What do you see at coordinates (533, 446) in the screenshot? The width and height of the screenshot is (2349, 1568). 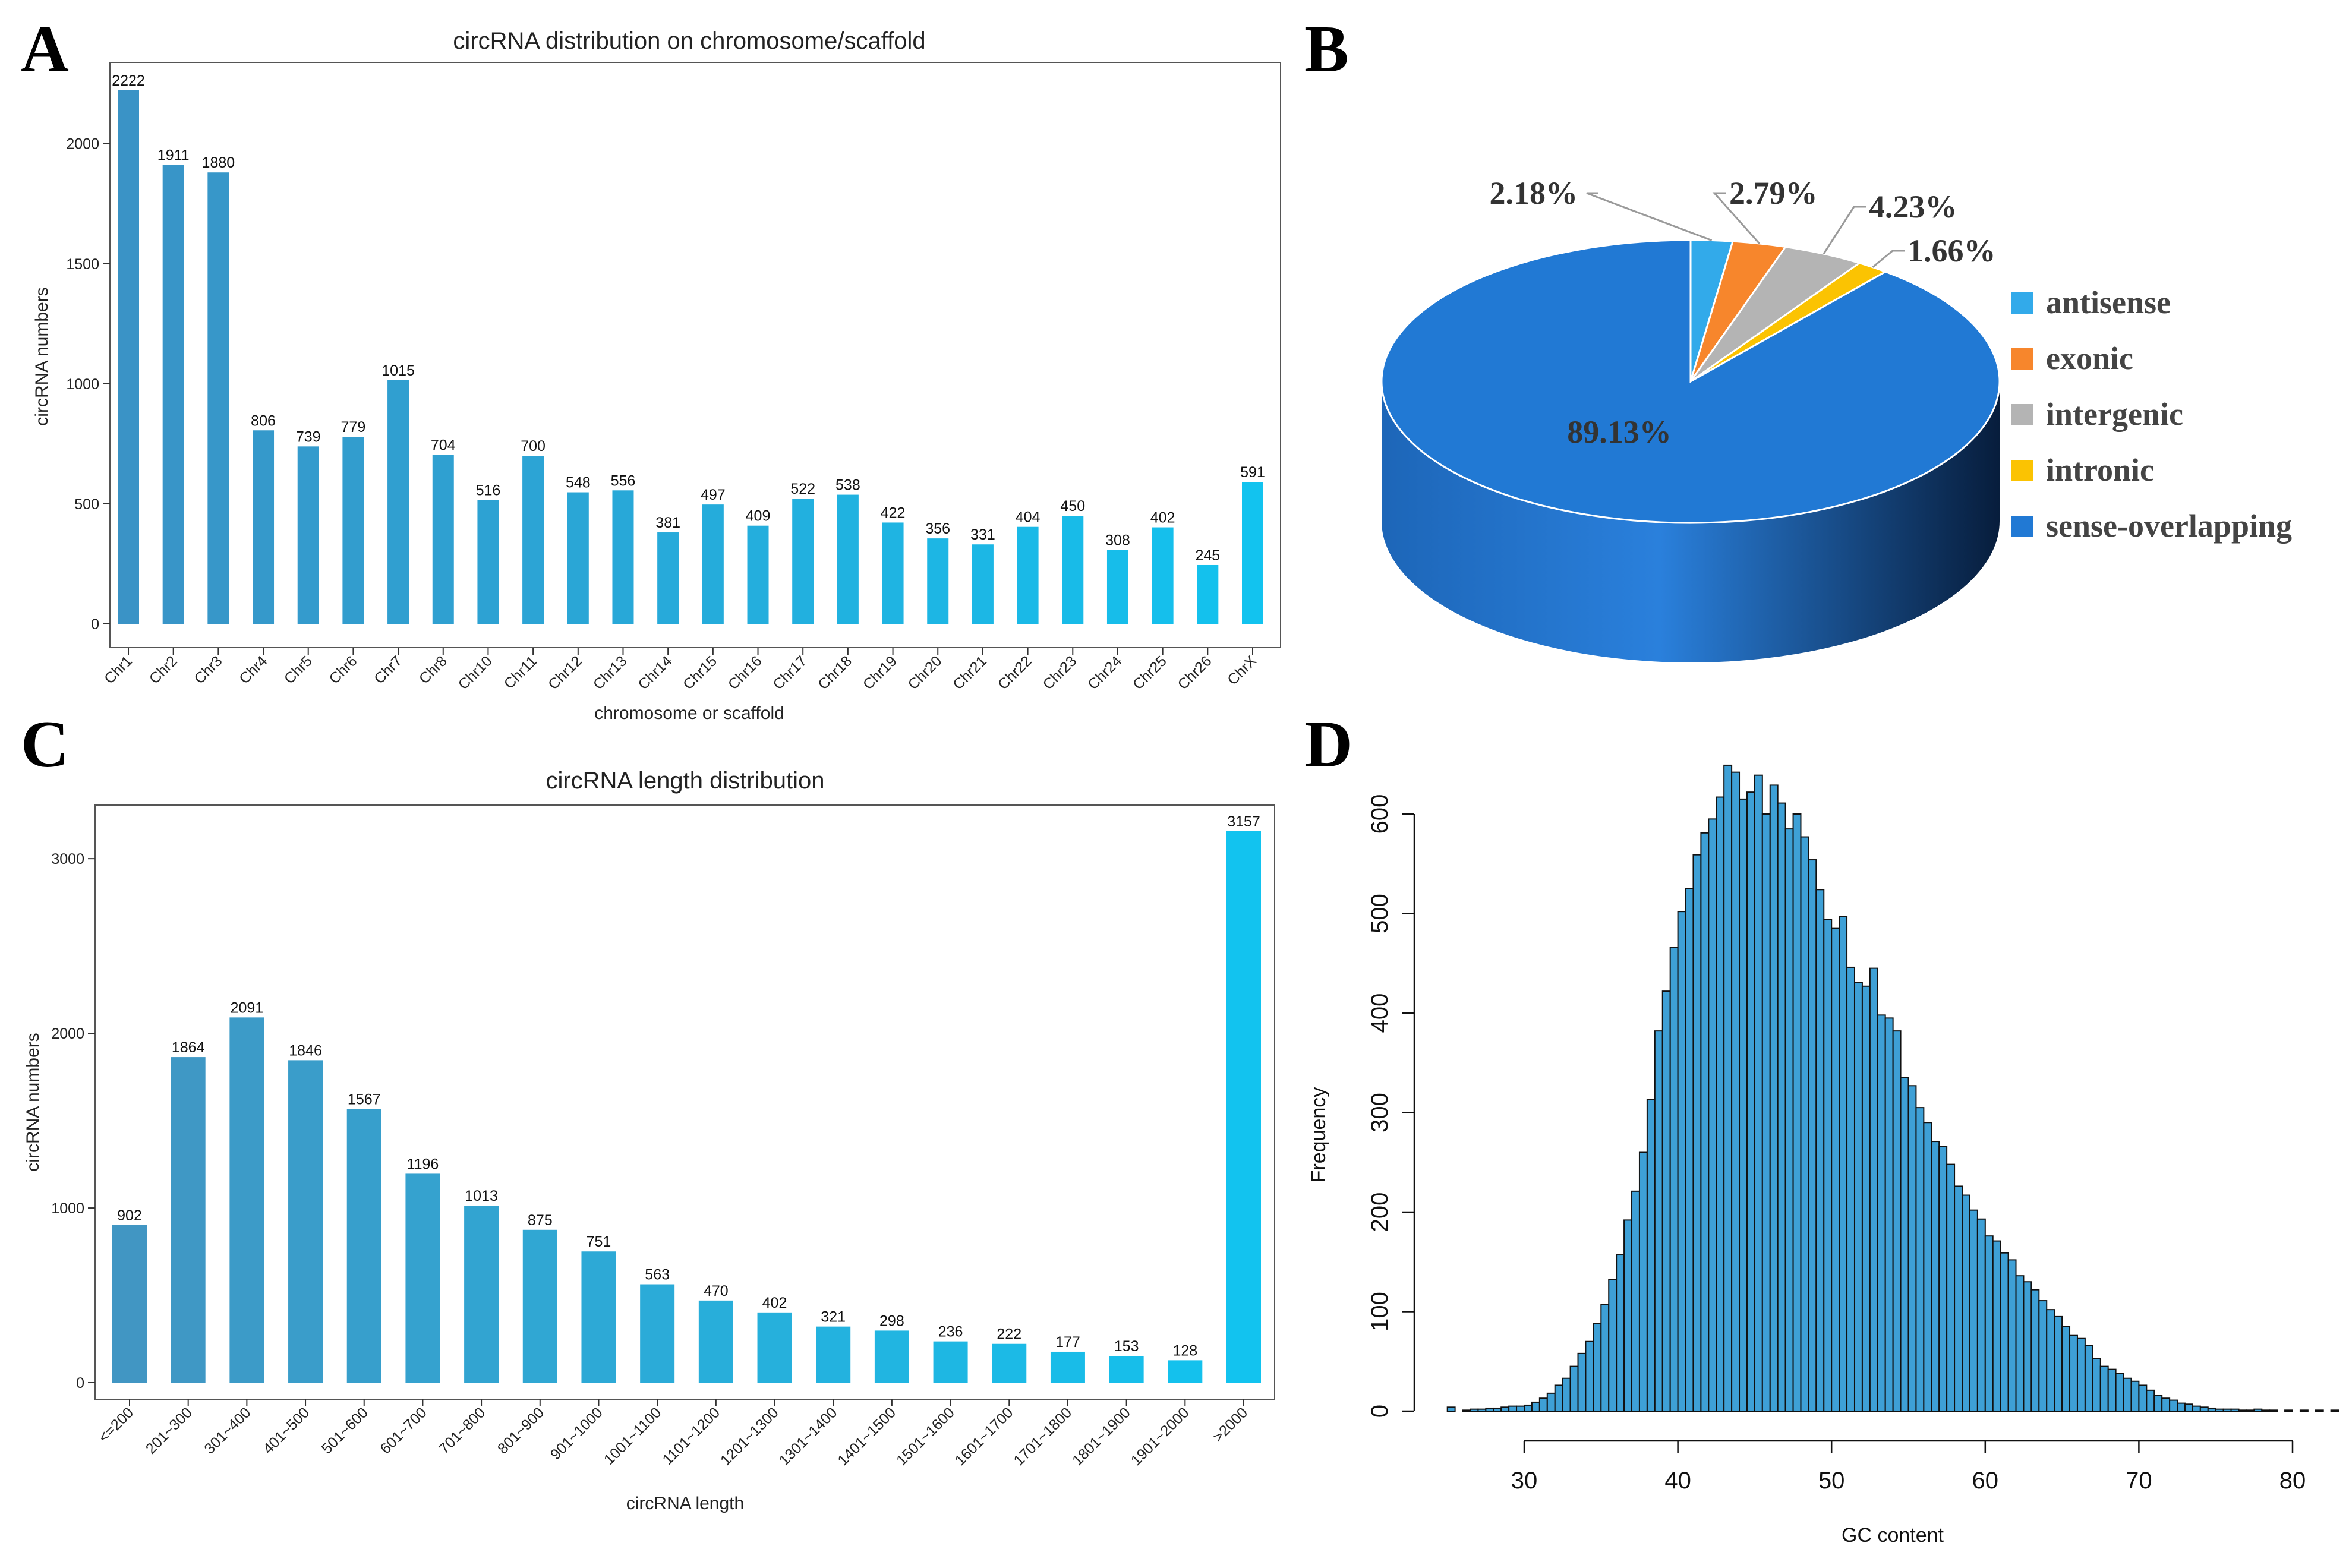 I see `bar-value-label: 700` at bounding box center [533, 446].